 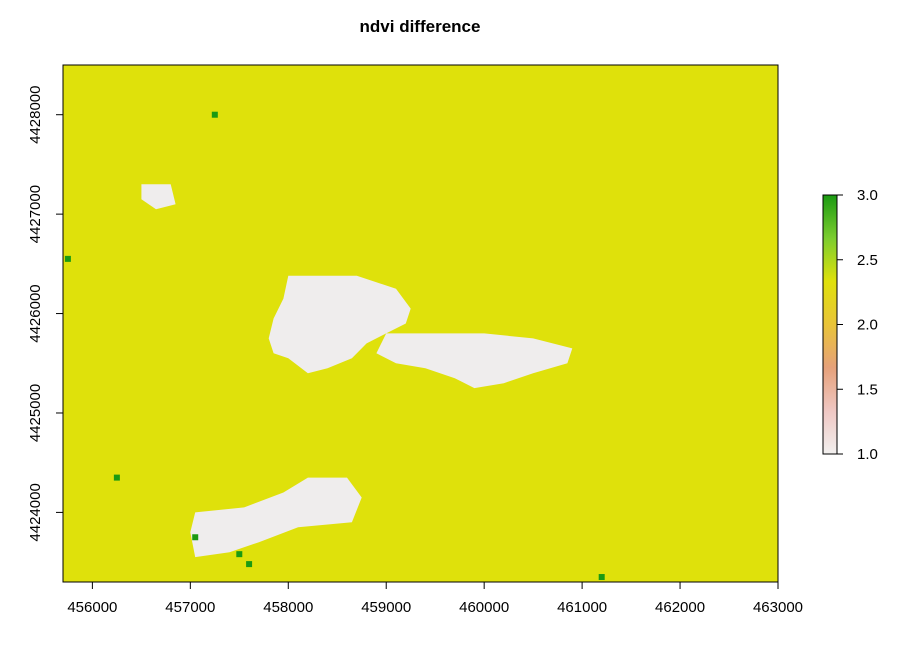 I want to click on legend-colorbar, so click(x=830, y=324).